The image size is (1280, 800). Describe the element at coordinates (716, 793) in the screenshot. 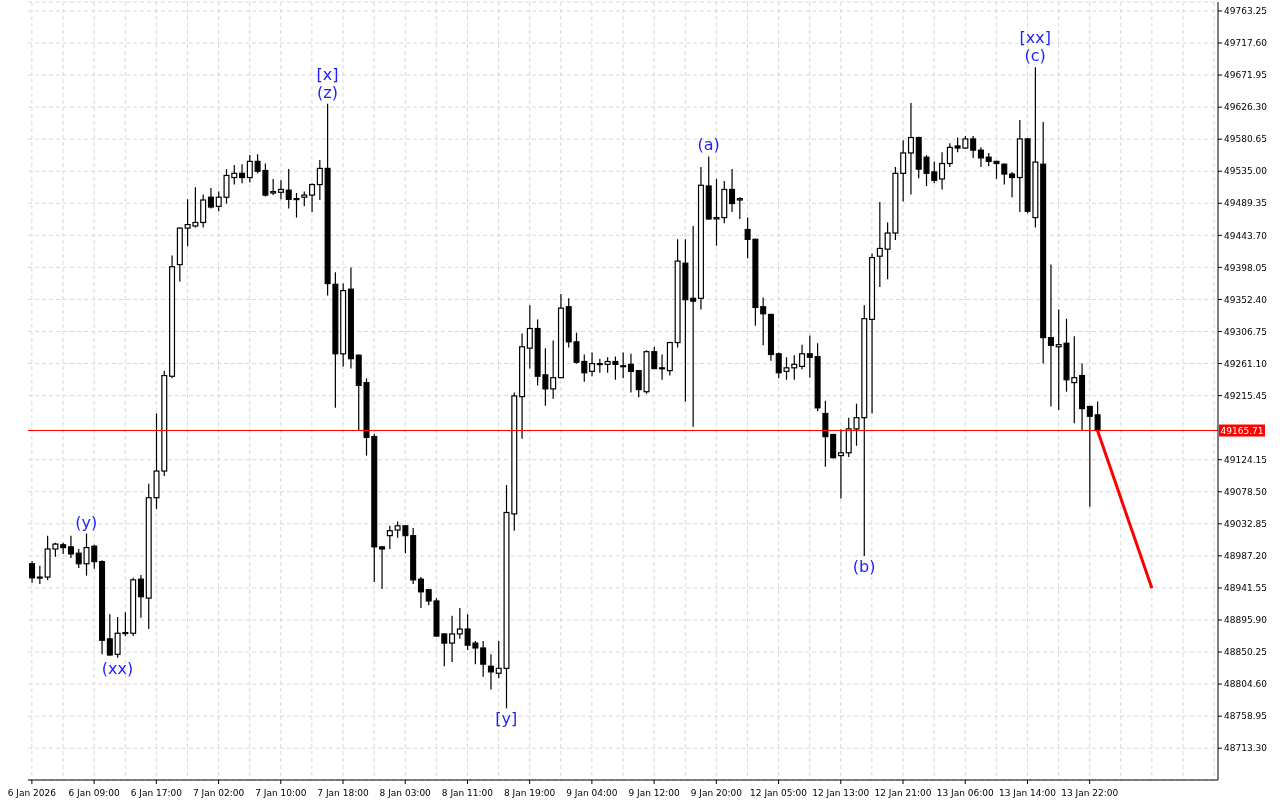

I see `x-tick-label: 9 Jan 20:00` at that location.